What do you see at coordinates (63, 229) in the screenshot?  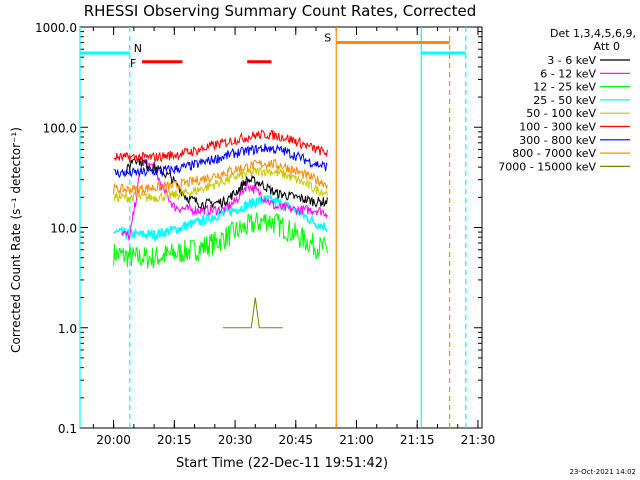 I see `y-tick-label: 10.0` at bounding box center [63, 229].